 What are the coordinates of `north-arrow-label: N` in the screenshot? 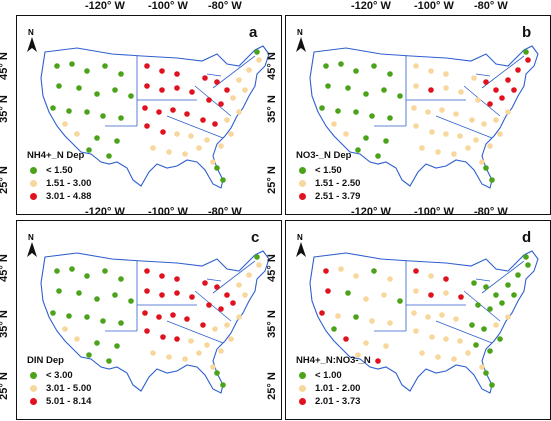 It's located at (300, 237).